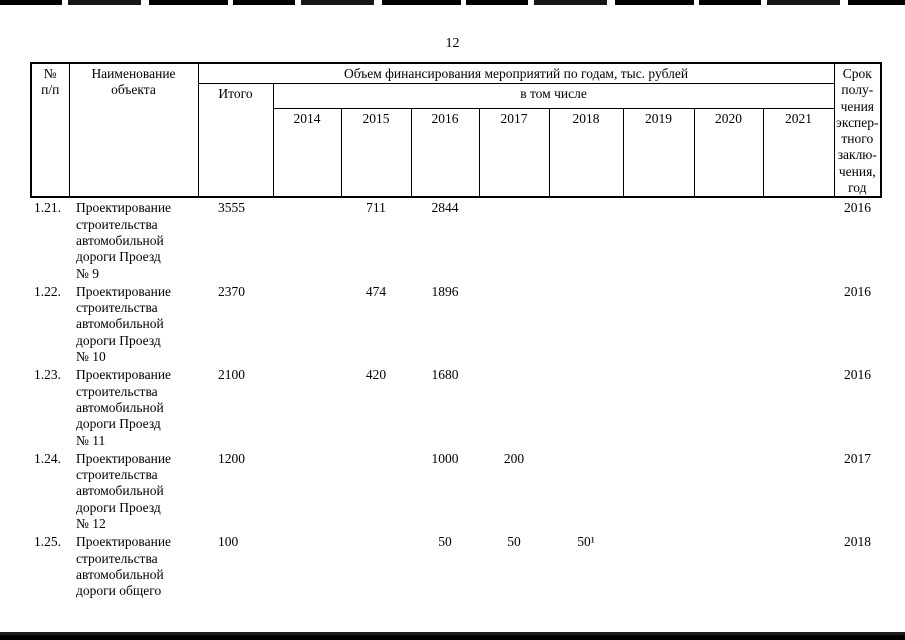 This screenshot has height=640, width=905. What do you see at coordinates (658, 152) in the screenshot?
I see `column-header-year: 2019` at bounding box center [658, 152].